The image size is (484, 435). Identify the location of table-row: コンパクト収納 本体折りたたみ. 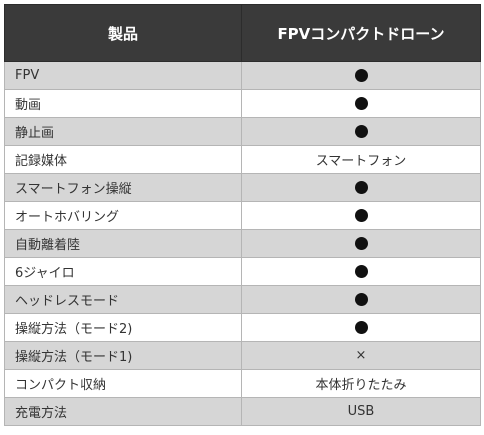
(242, 383).